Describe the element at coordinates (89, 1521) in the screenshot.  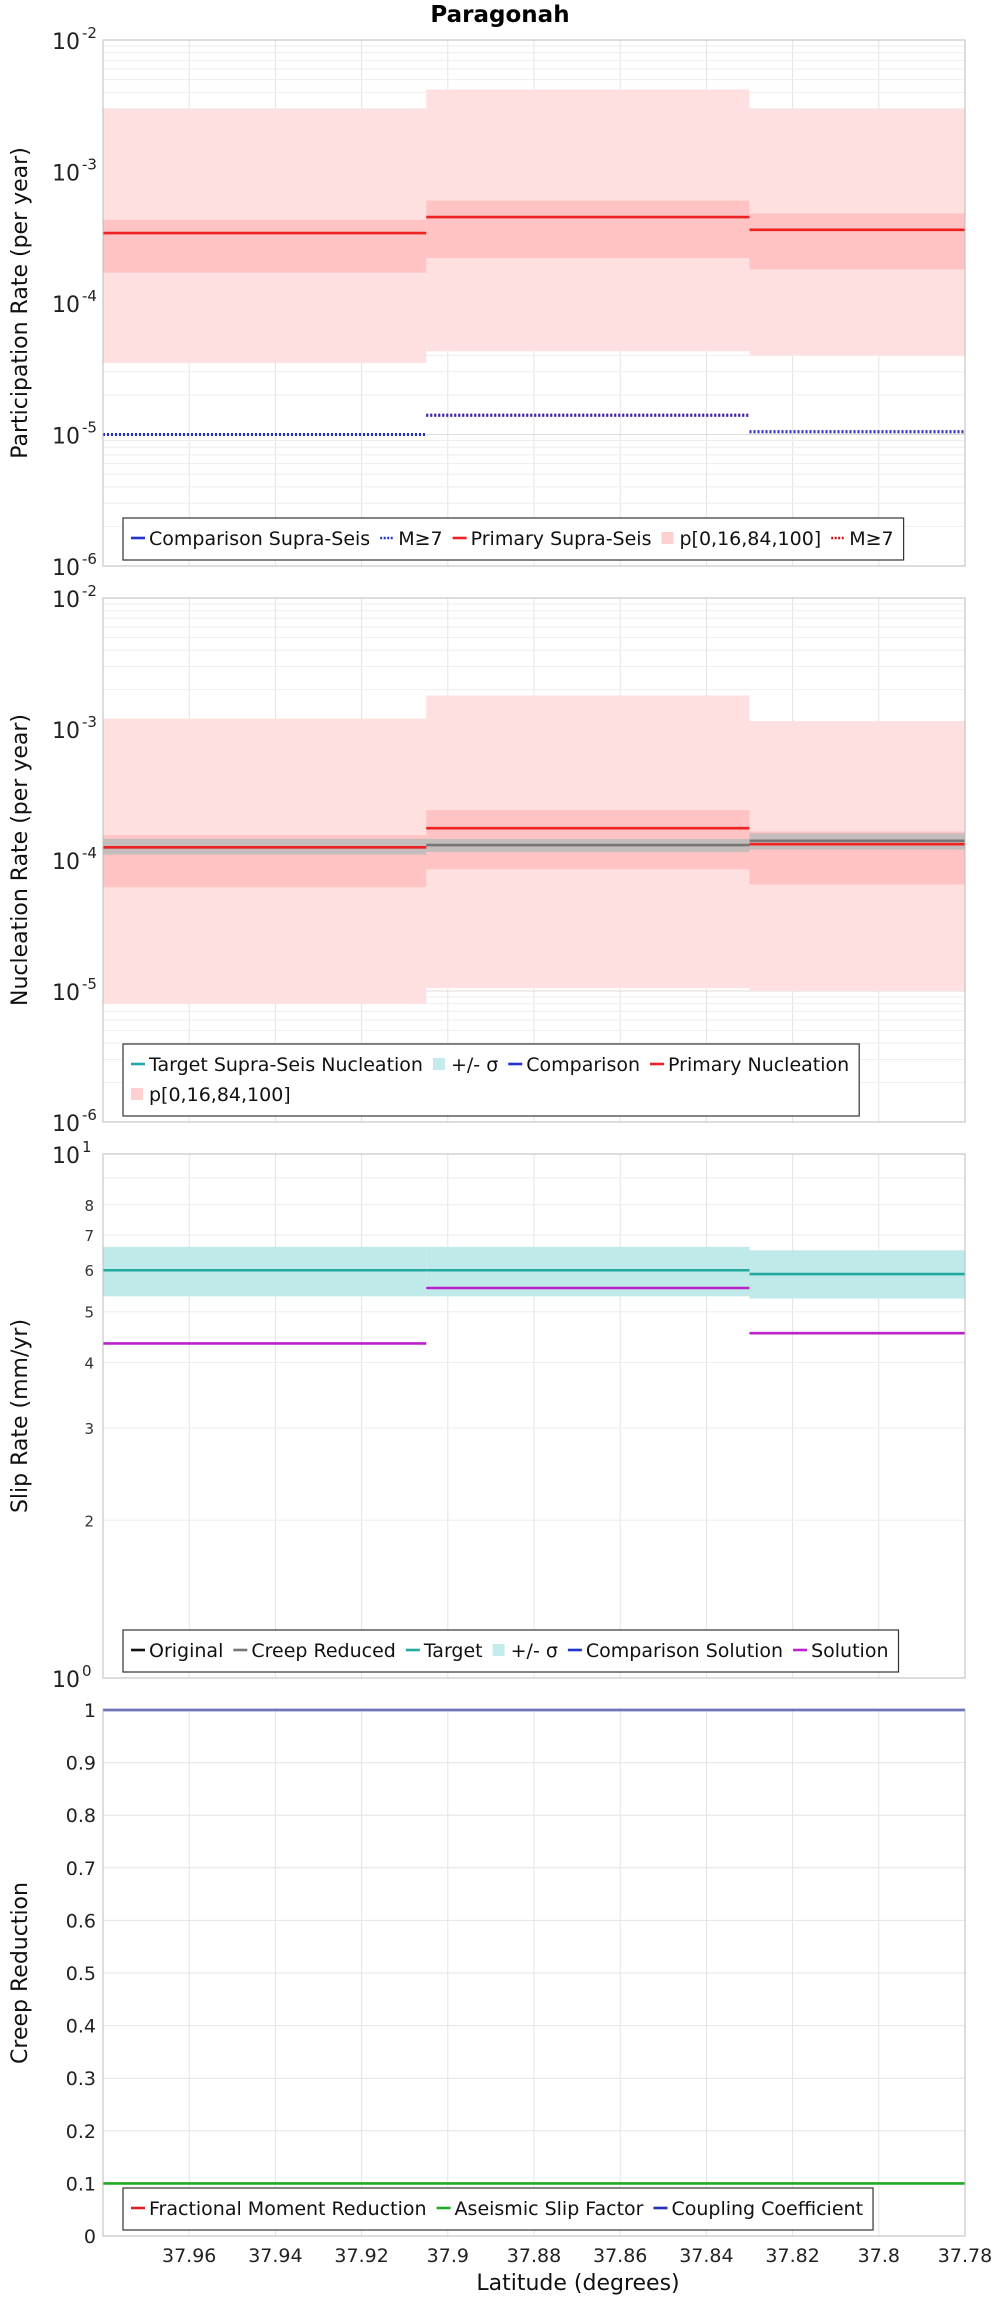
I see `y-minor-tick-label: 2` at that location.